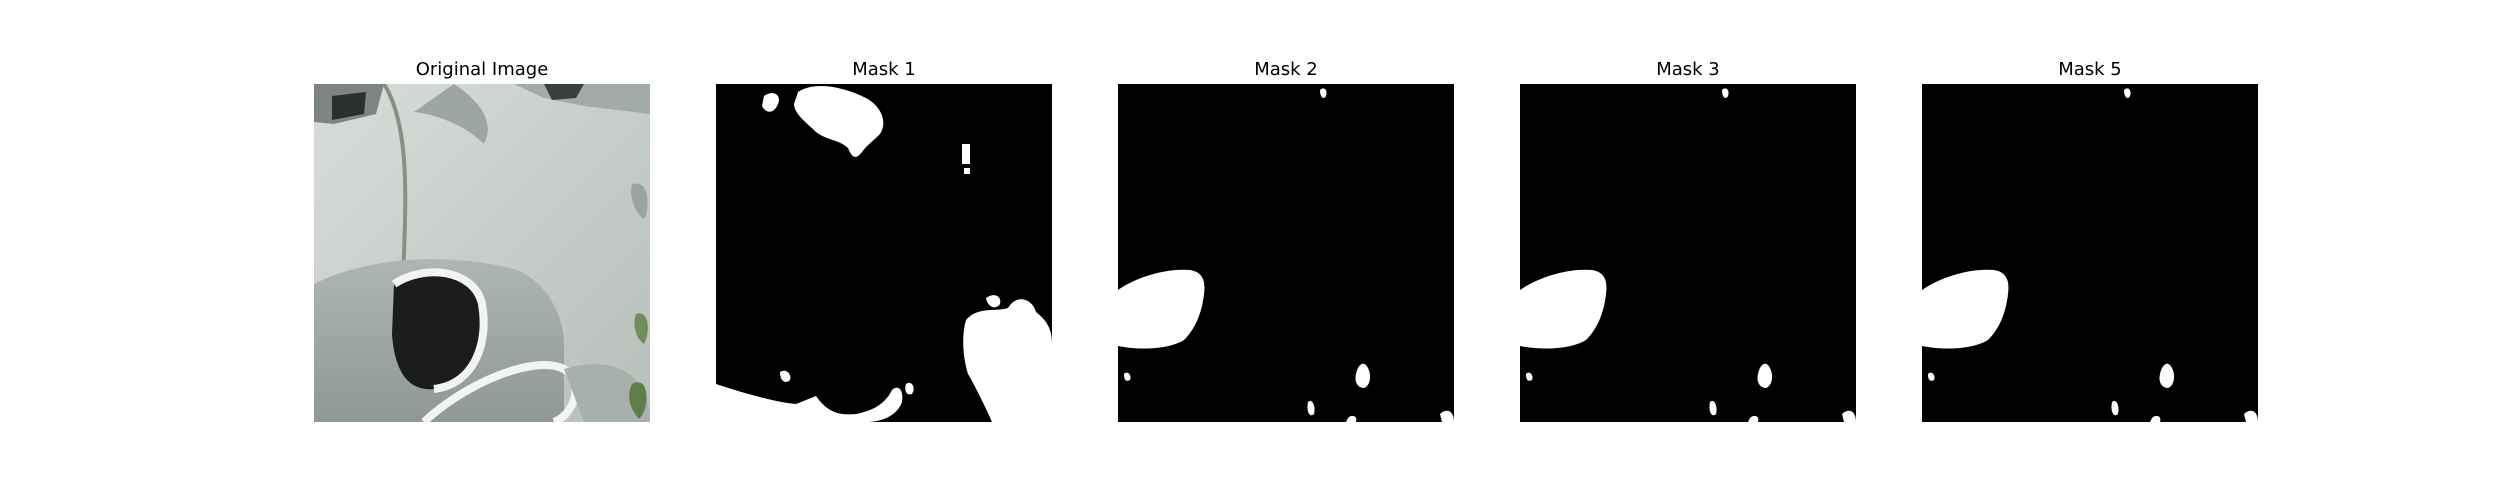 The width and height of the screenshot is (2500, 500). What do you see at coordinates (1286, 69) in the screenshot?
I see `panel-title: Mask 2` at bounding box center [1286, 69].